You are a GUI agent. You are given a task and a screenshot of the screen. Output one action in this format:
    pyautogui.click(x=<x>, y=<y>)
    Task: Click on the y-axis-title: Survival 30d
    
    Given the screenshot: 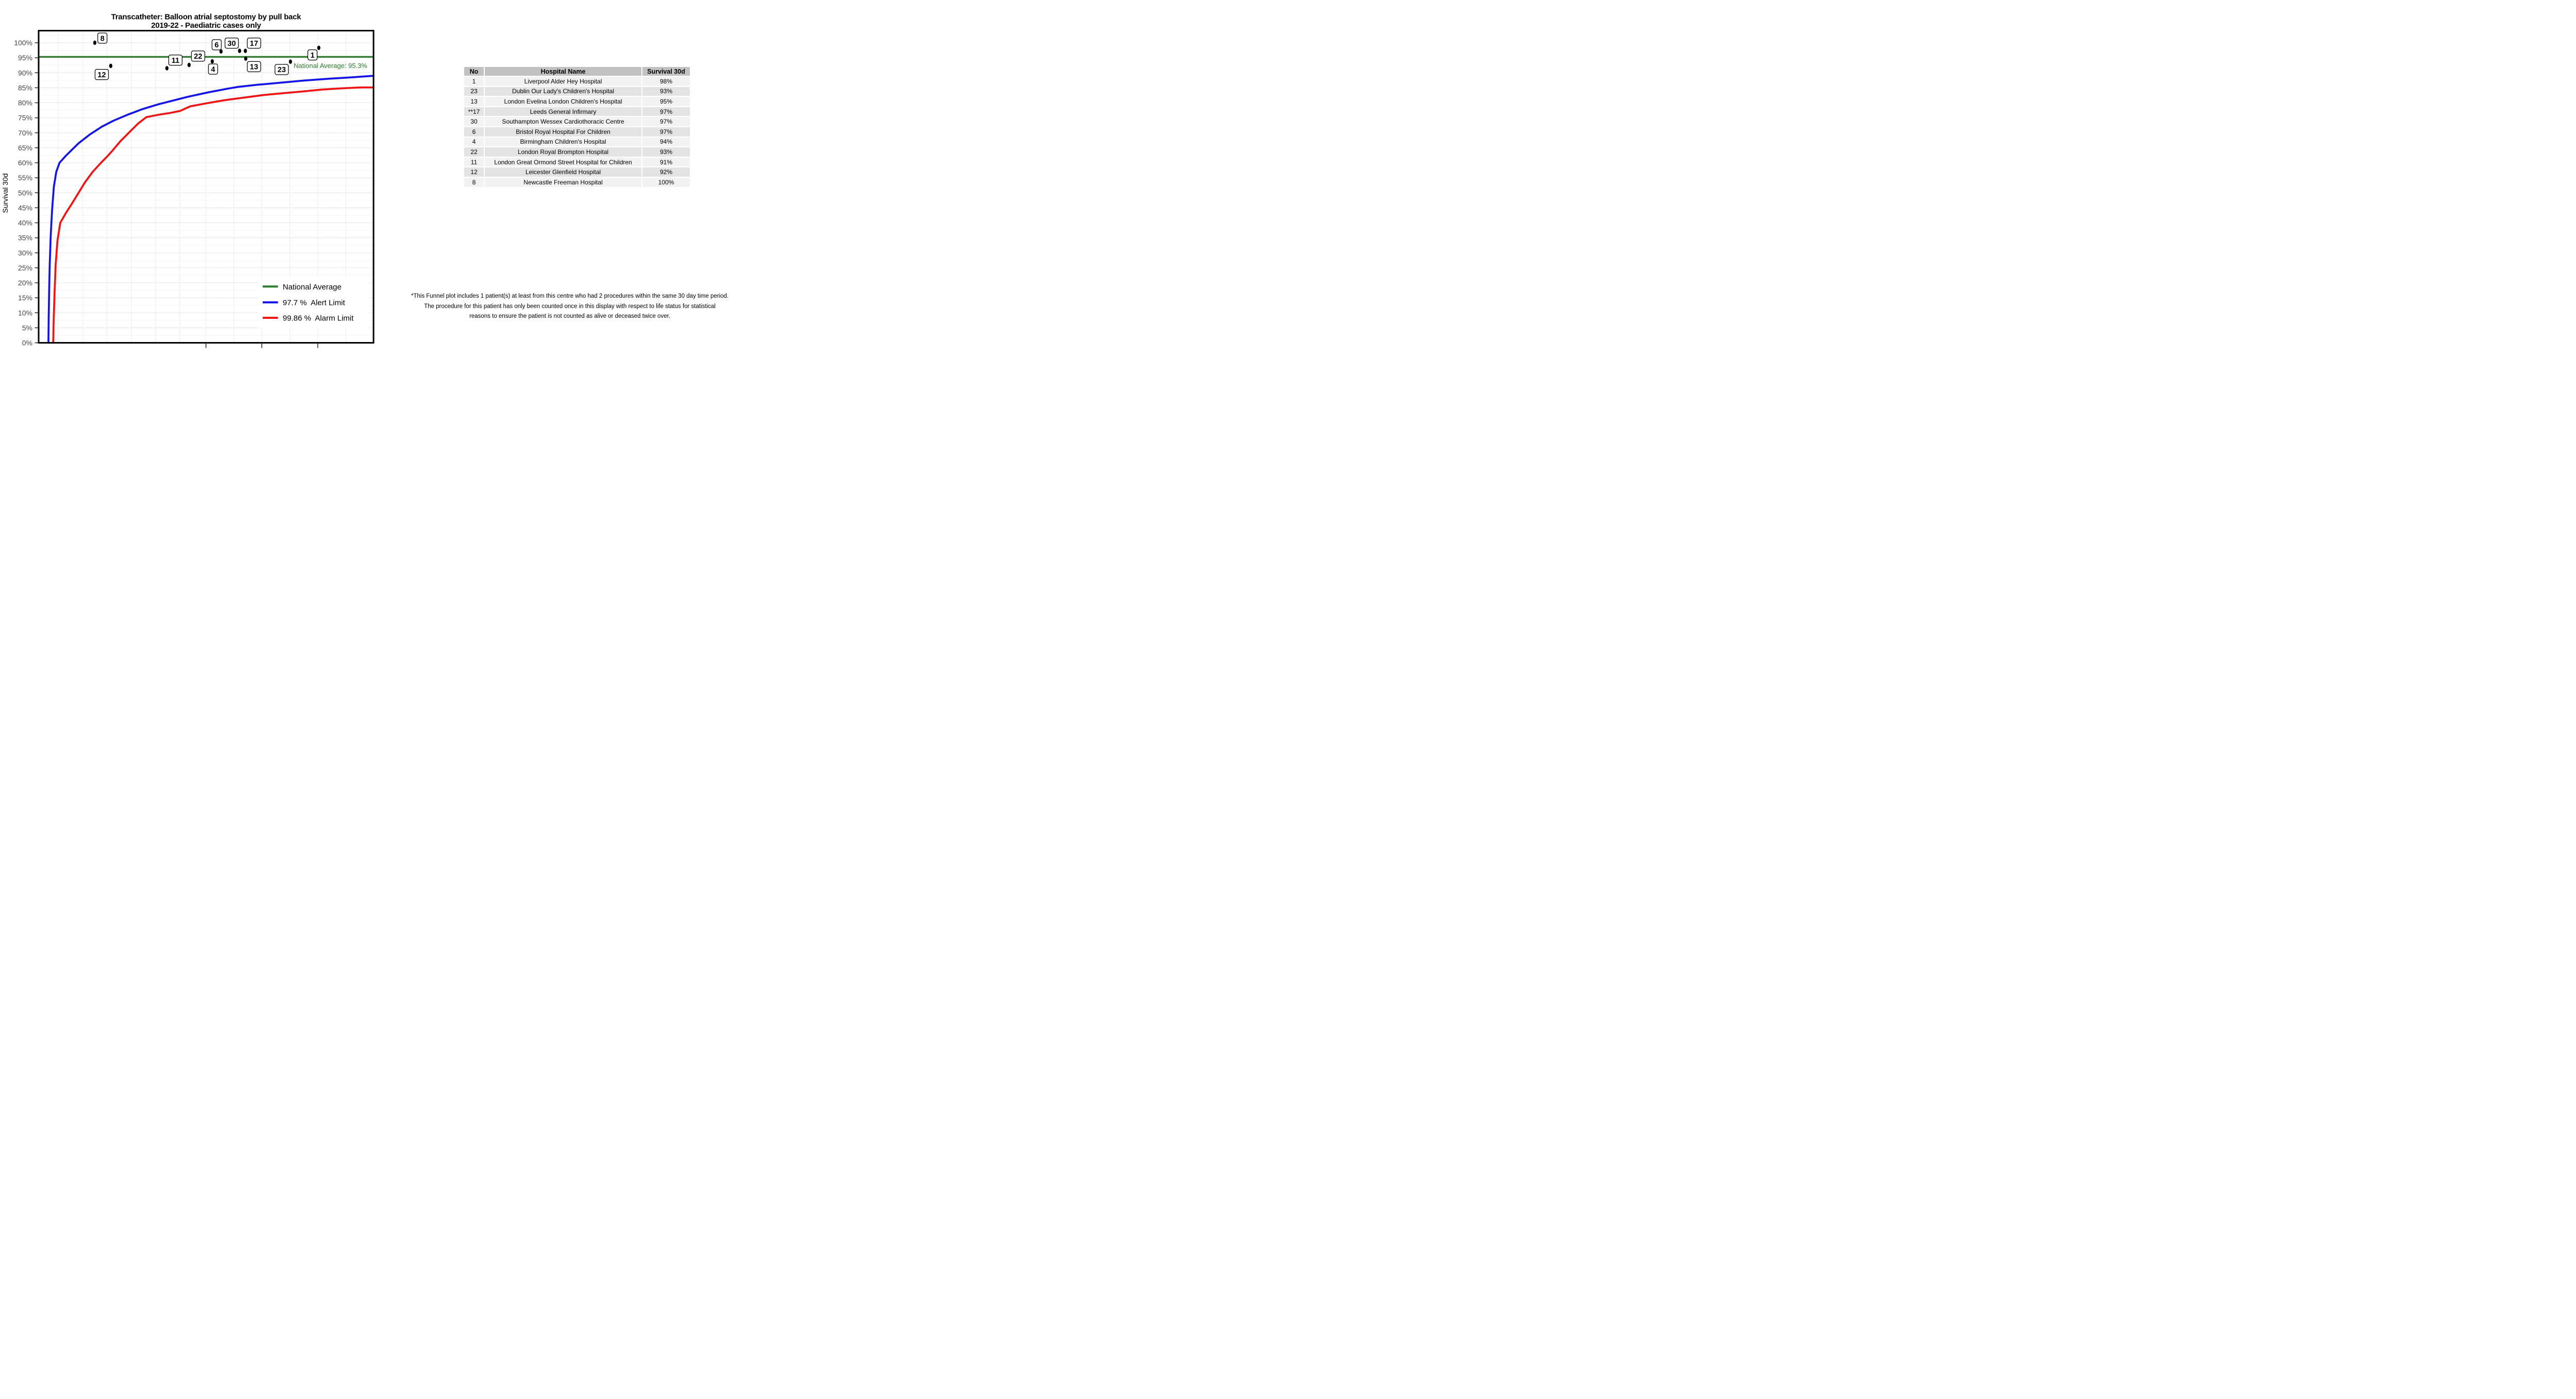 What is the action you would take?
    pyautogui.click(x=5, y=193)
    